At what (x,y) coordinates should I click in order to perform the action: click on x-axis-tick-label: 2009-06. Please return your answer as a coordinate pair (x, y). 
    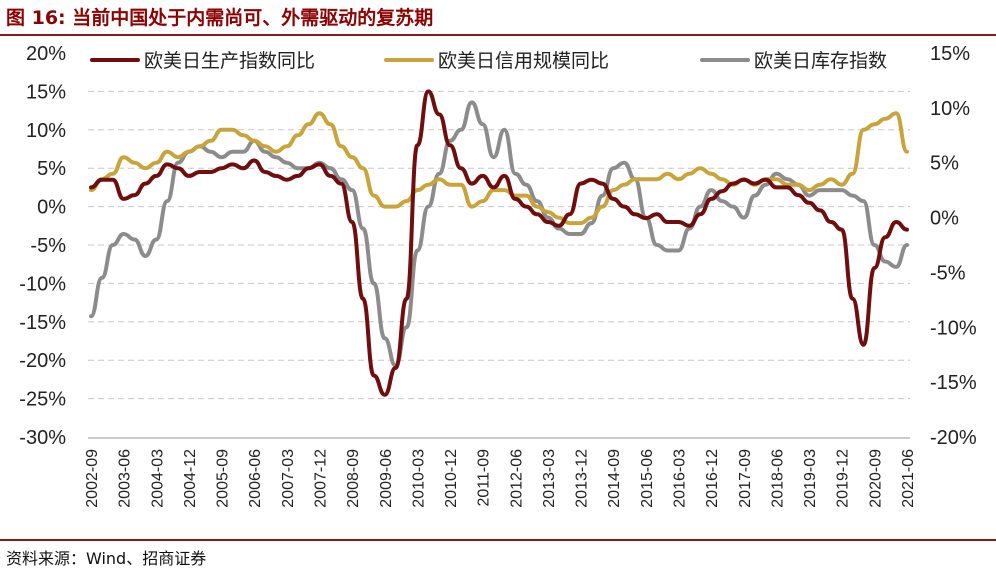
    Looking at the image, I should click on (386, 478).